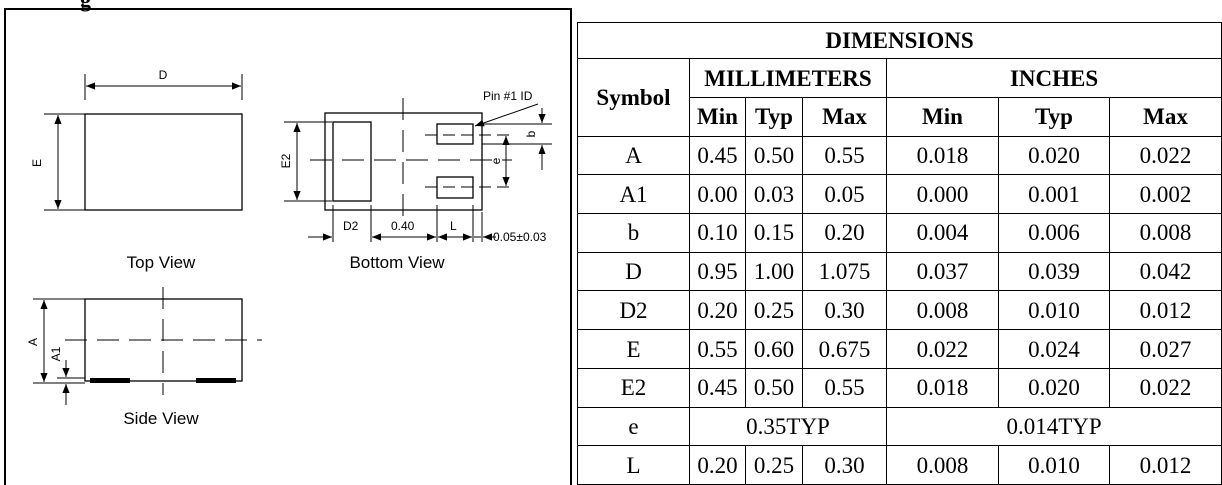 This screenshot has height=485, width=1222. I want to click on side-view: A A1 Side View, so click(144, 357).